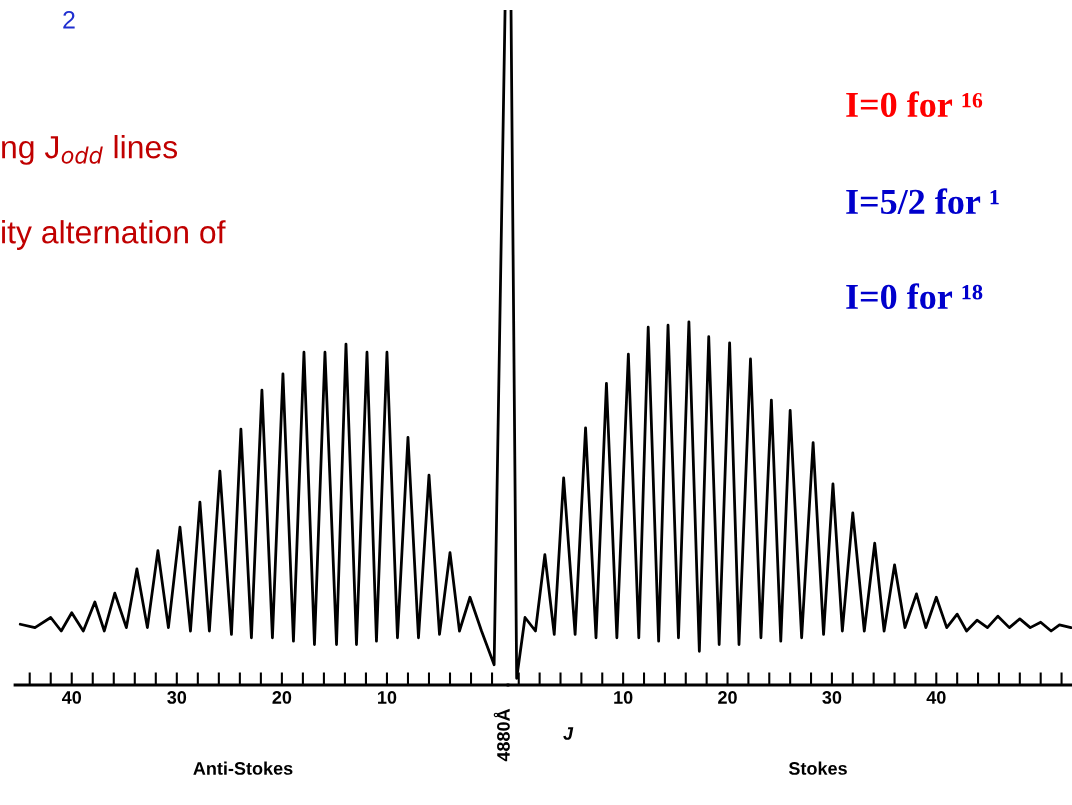  What do you see at coordinates (568, 733) in the screenshot?
I see `text: J` at bounding box center [568, 733].